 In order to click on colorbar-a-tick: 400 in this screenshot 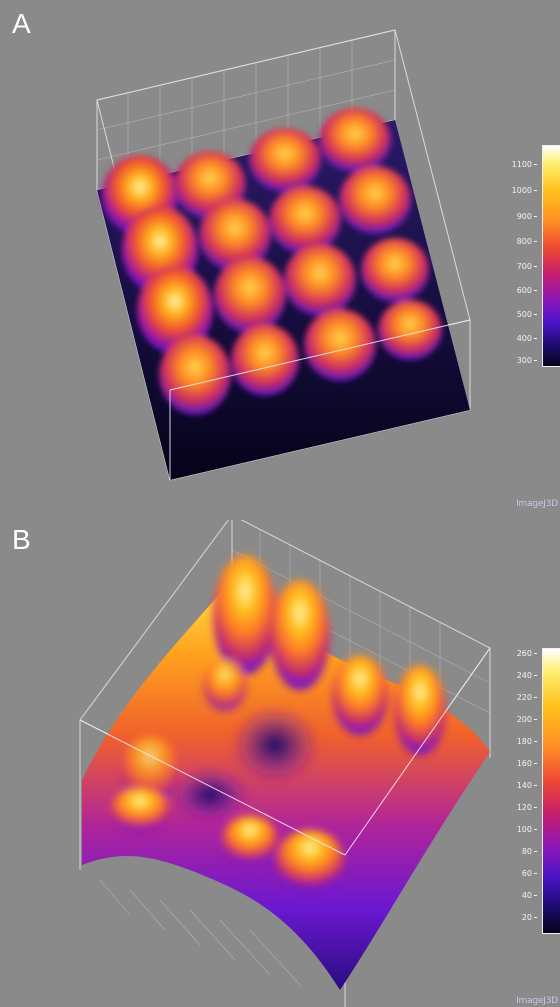, I will do `click(527, 339)`.